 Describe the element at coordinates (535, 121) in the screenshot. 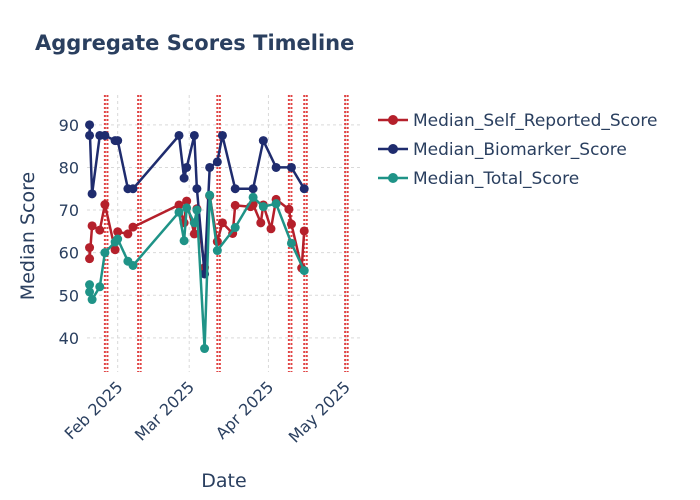

I see `legend-label: Median_Self_Reported_Score` at that location.